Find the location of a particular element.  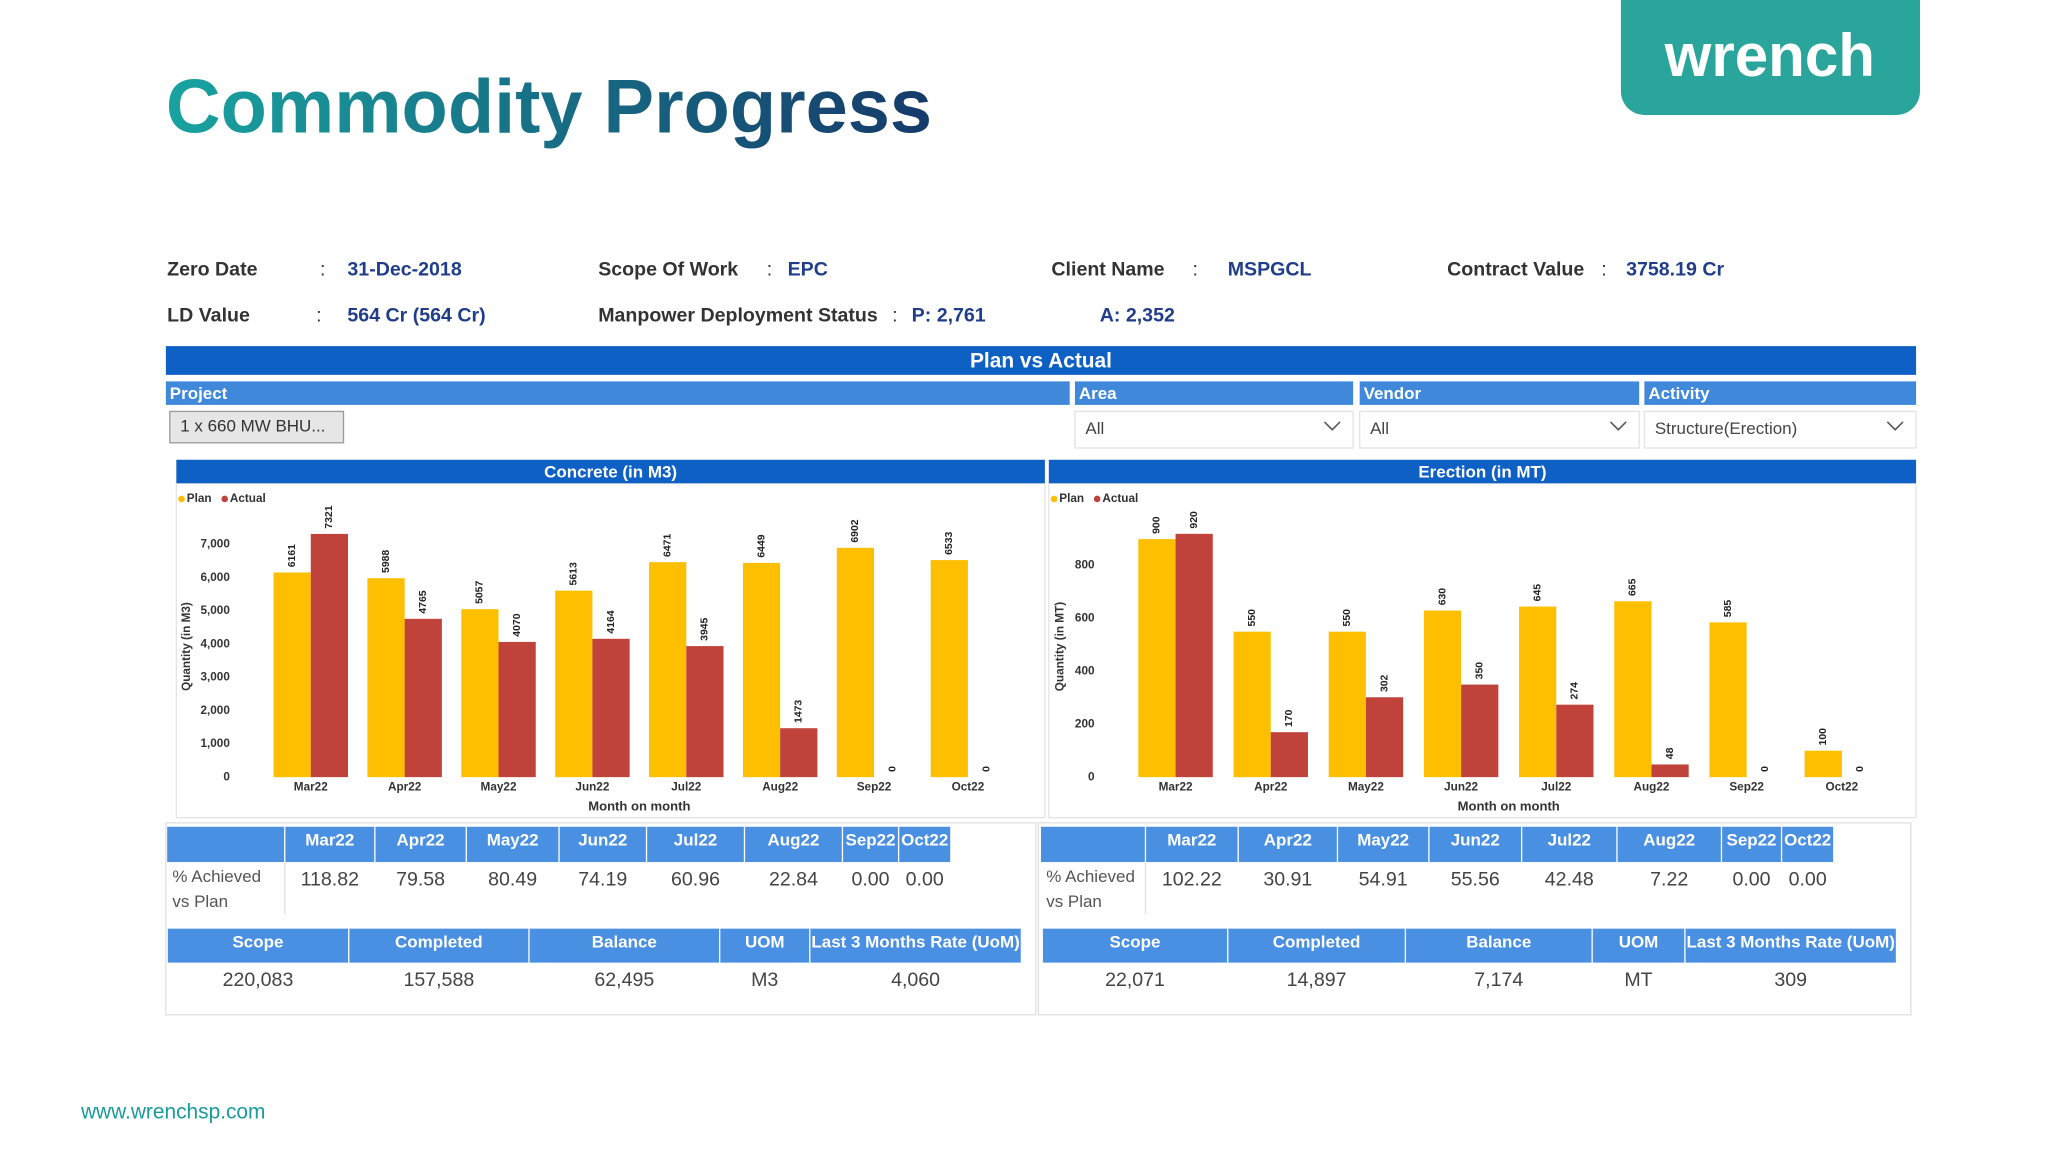

data-label: 6533 is located at coordinates (949, 542).